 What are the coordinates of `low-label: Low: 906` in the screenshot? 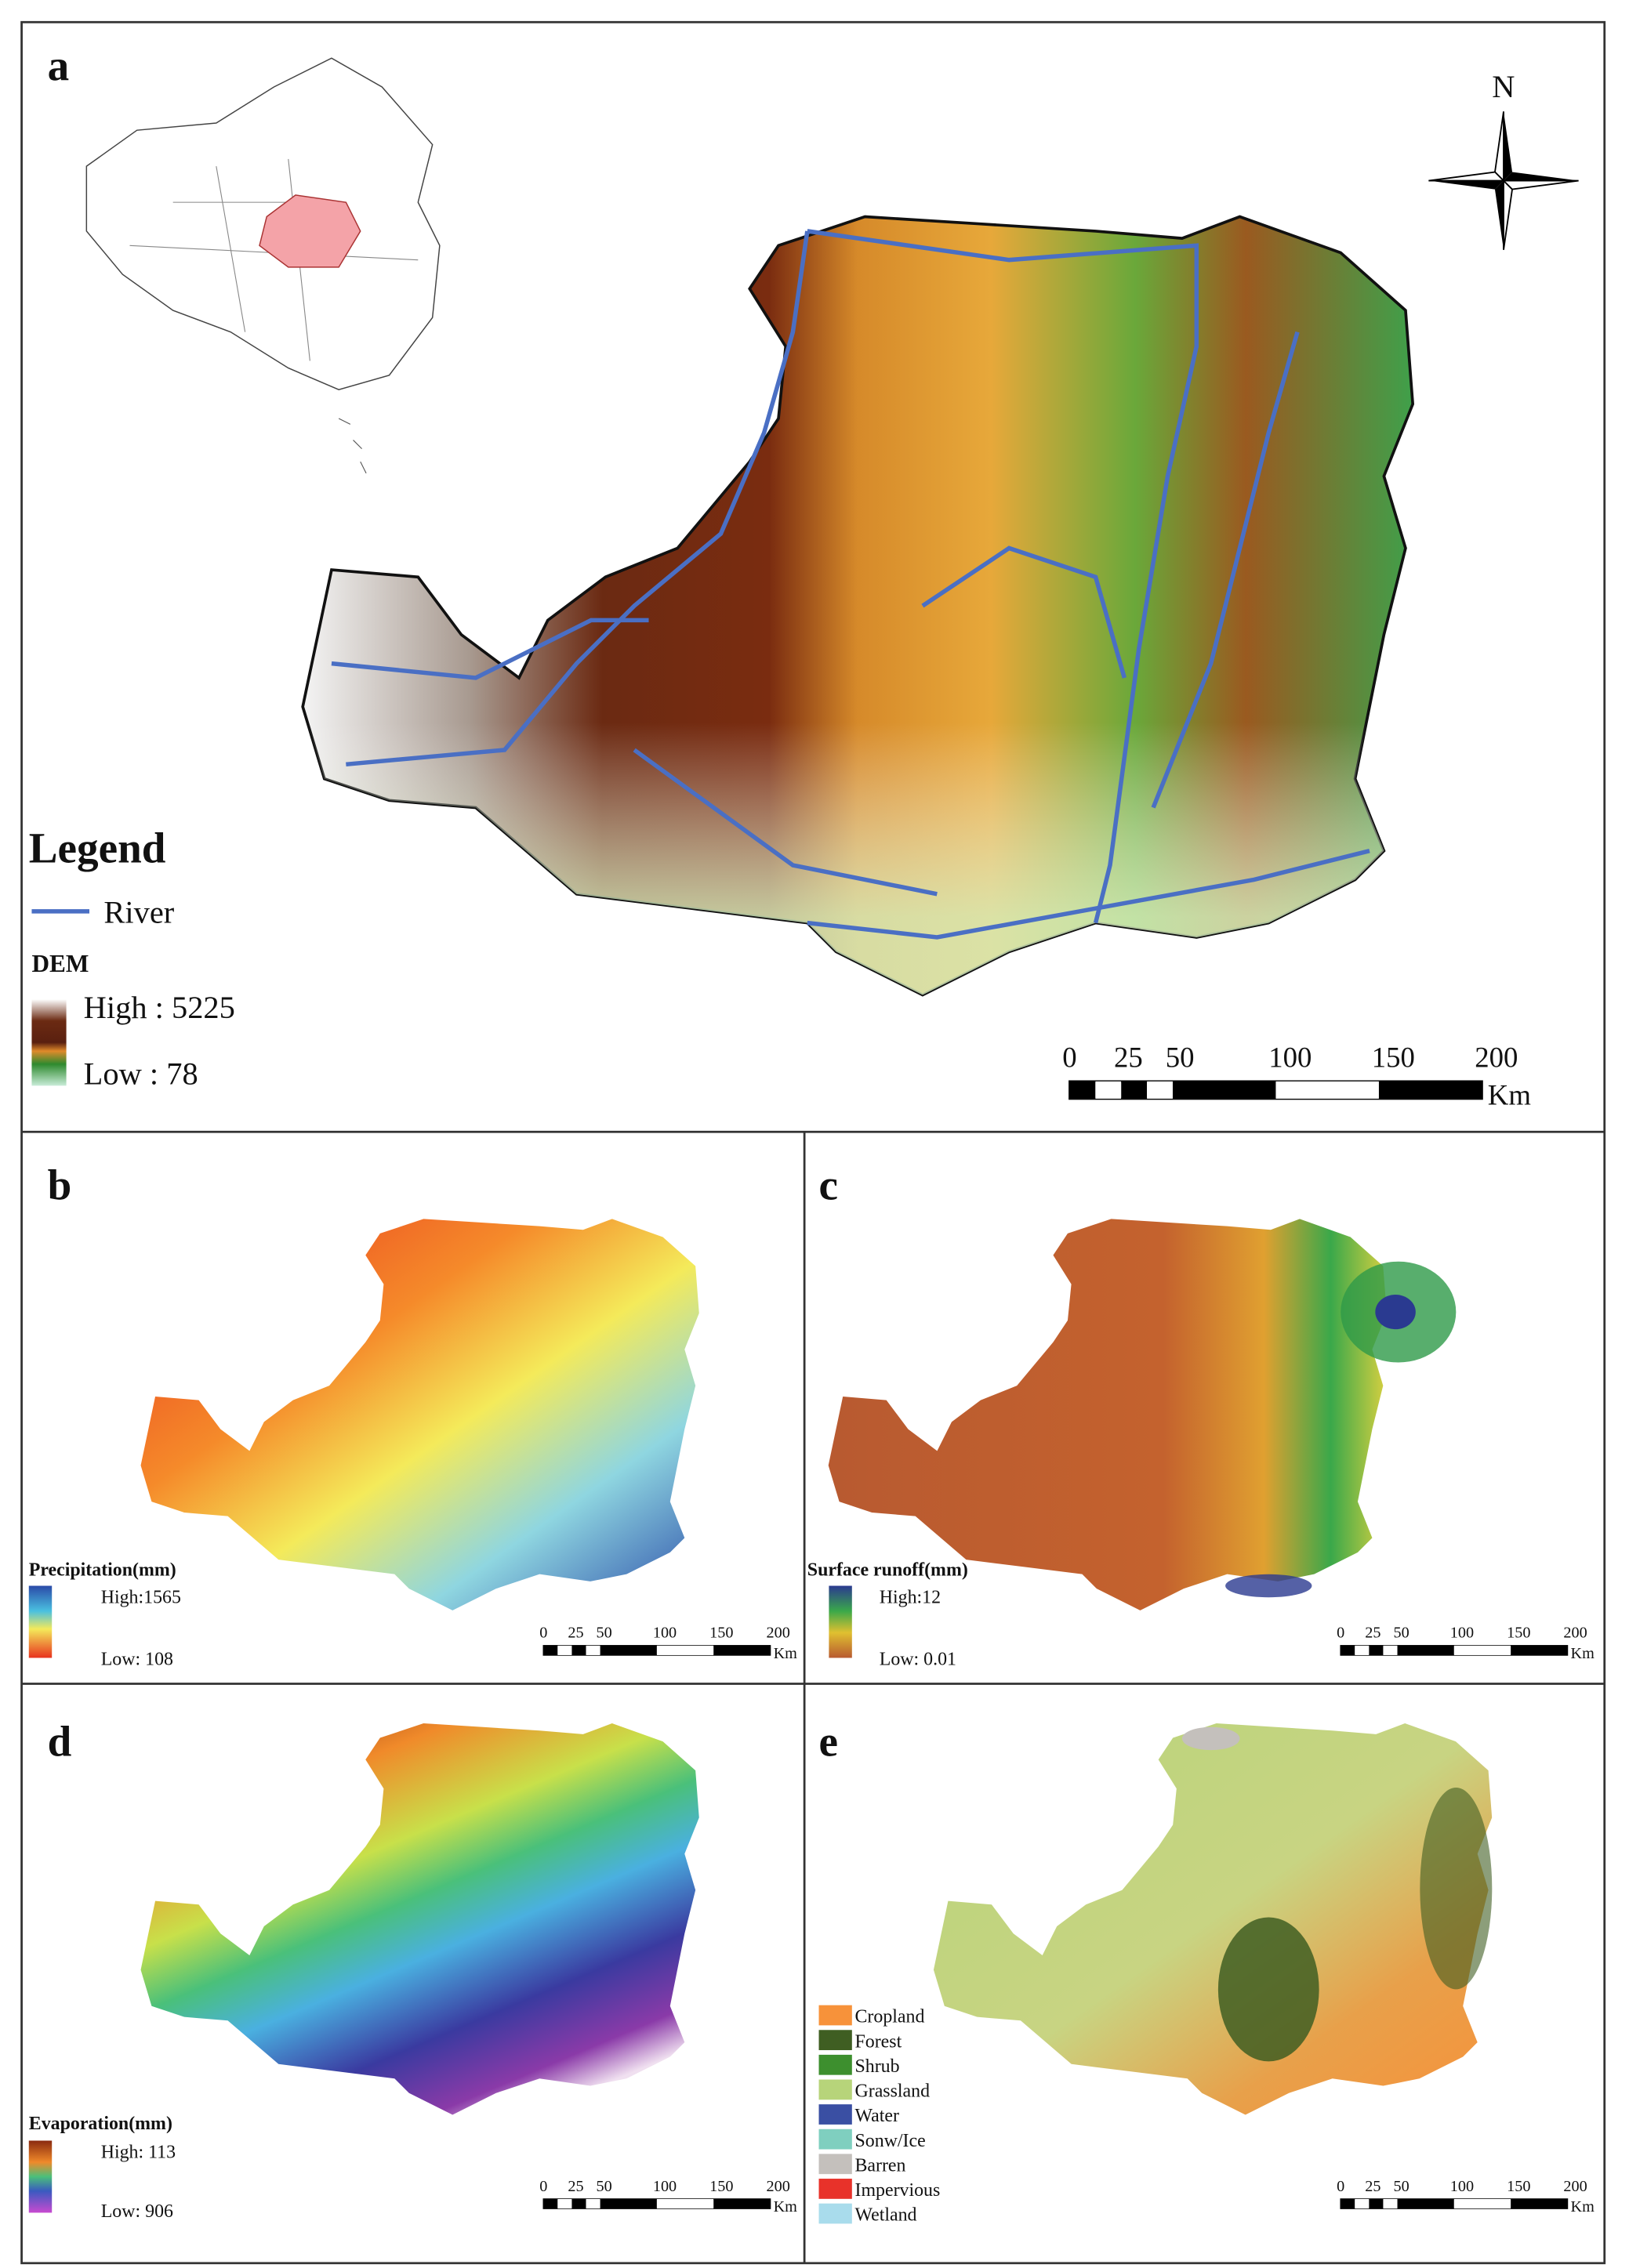 It's located at (137, 2211).